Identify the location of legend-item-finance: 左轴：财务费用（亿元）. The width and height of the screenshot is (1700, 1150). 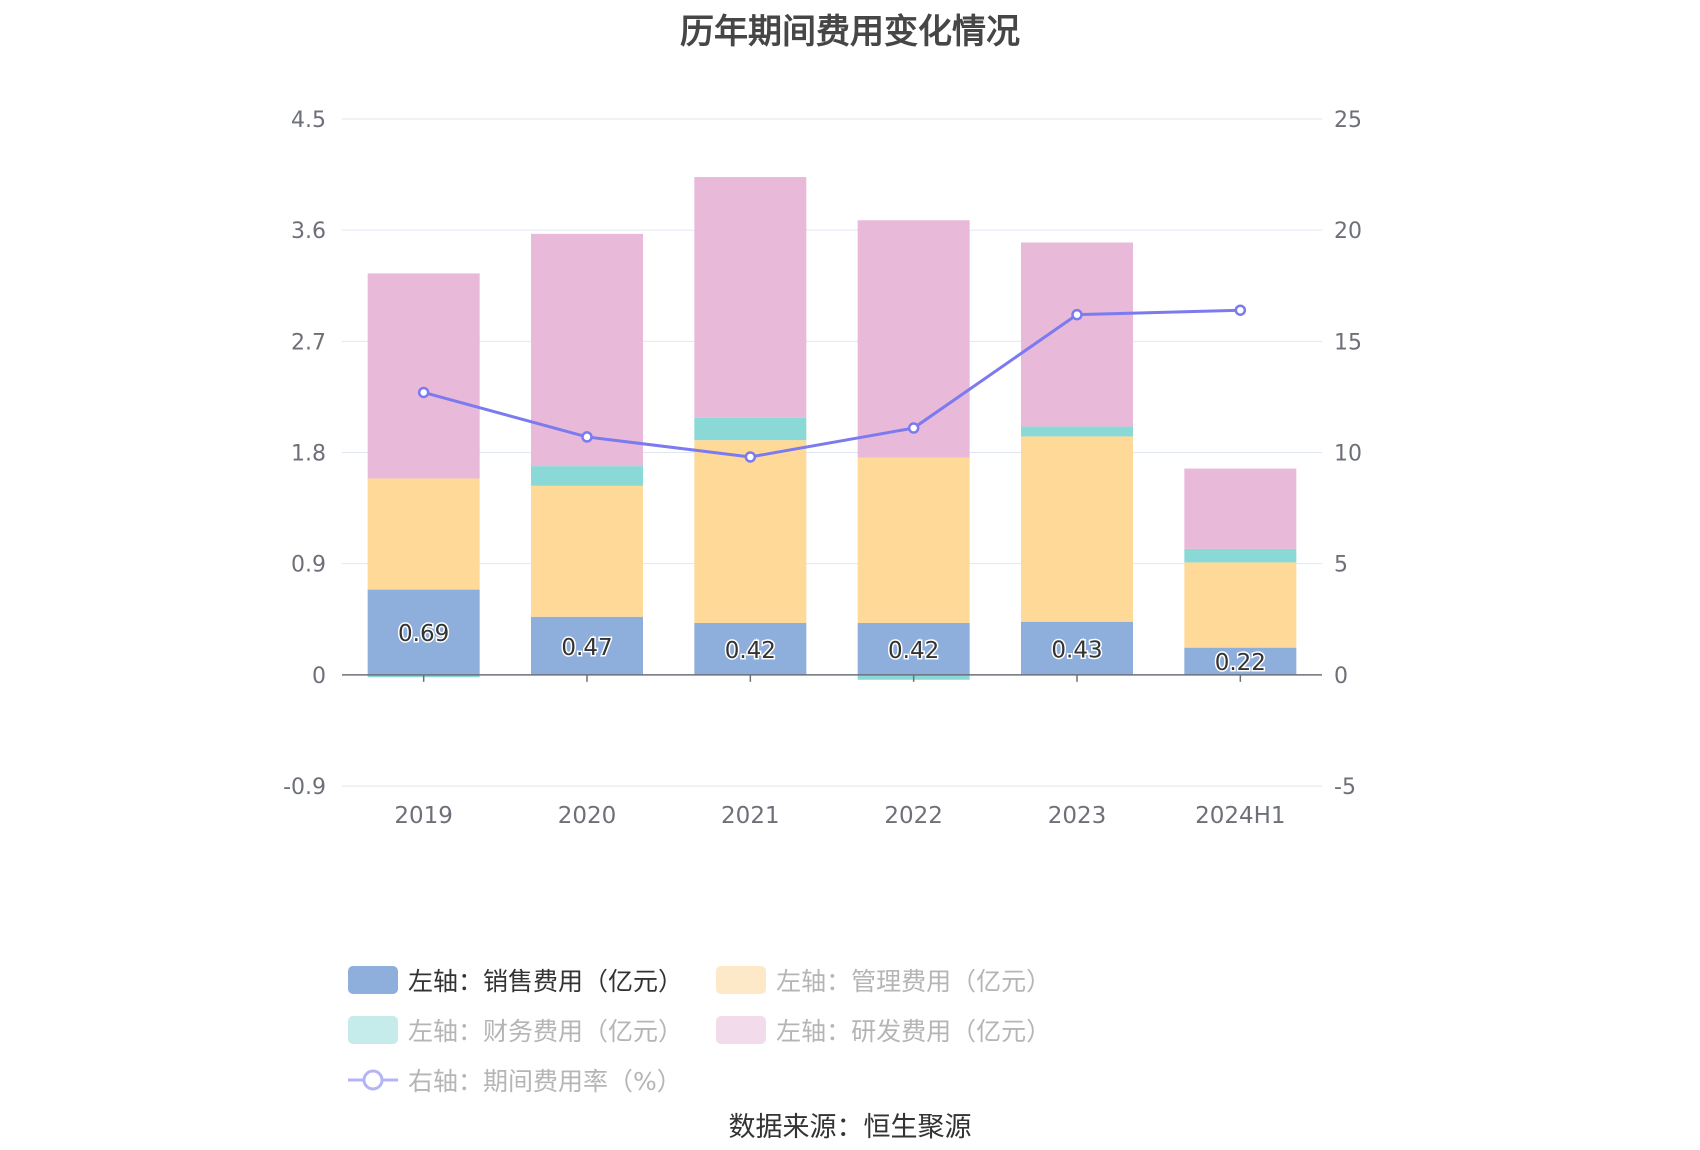
(515, 1030).